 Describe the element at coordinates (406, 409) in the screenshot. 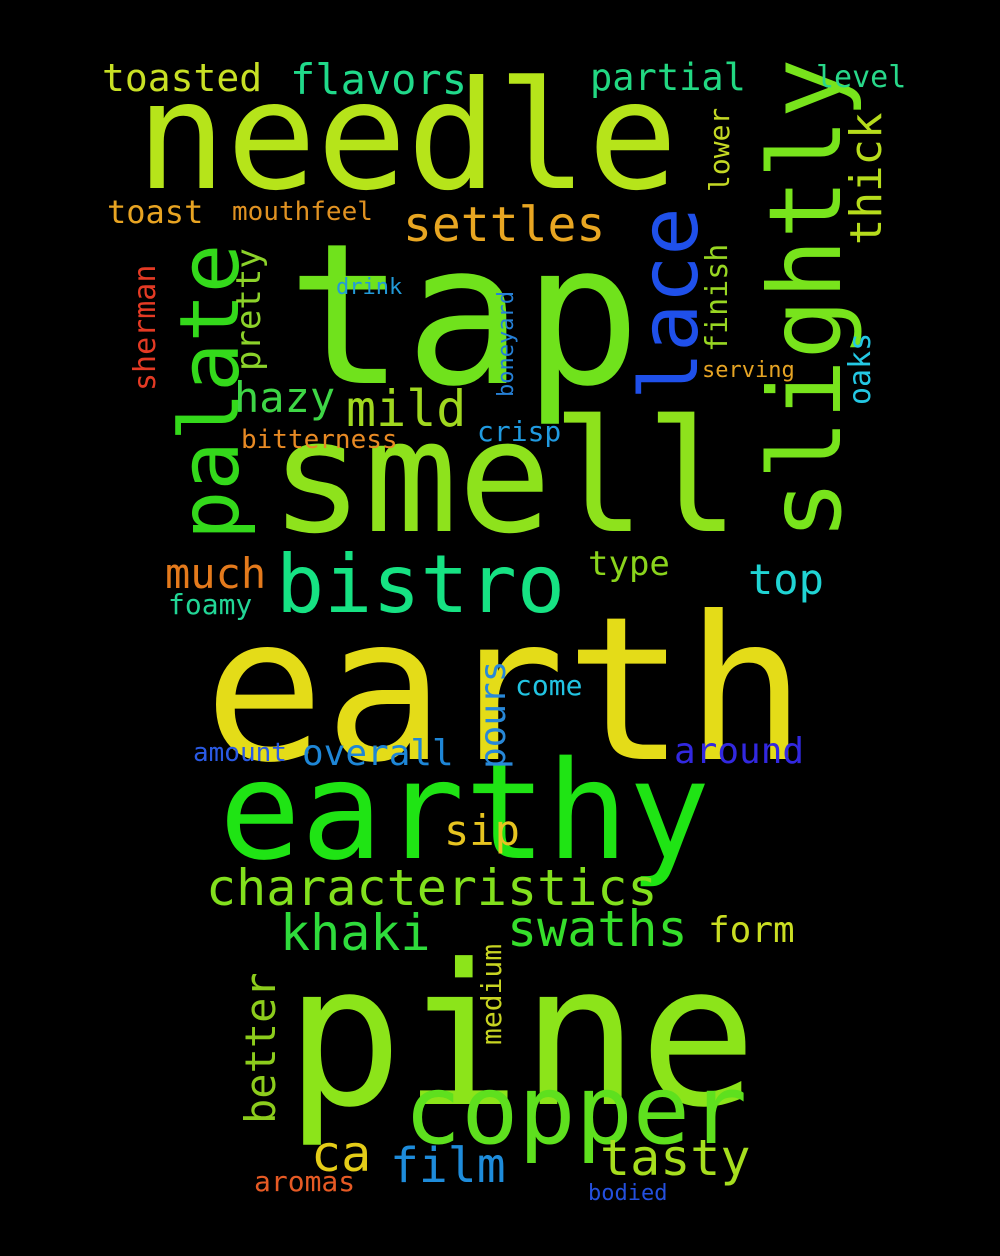

I see `word-mild: mild` at that location.